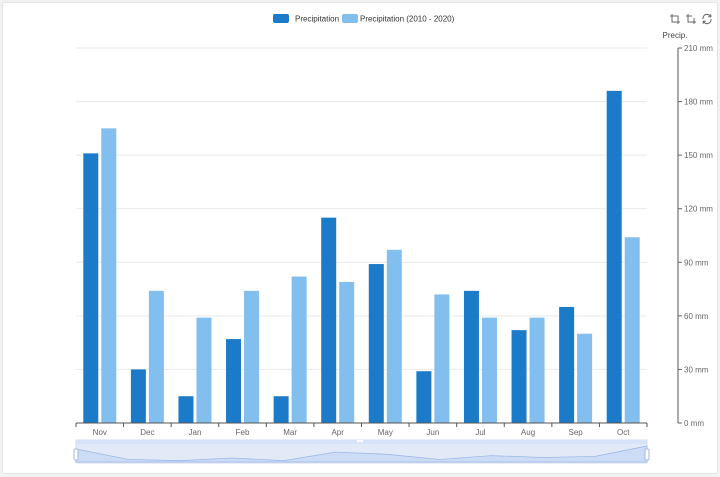 The image size is (720, 477). Describe the element at coordinates (147, 432) in the screenshot. I see `x-tick-label: Dec` at that location.